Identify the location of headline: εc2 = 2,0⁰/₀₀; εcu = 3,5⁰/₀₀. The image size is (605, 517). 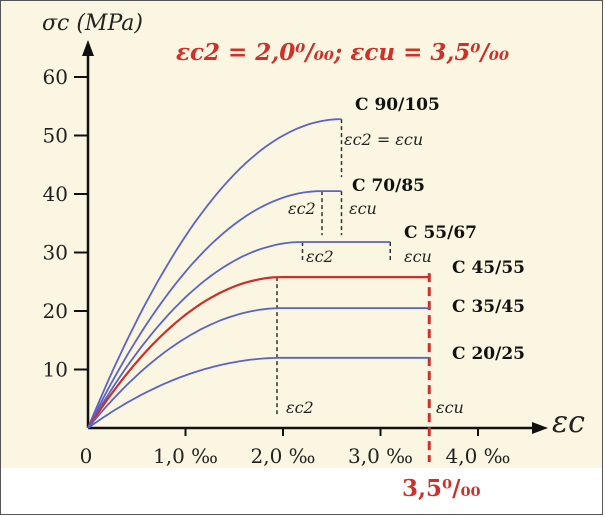
(342, 52).